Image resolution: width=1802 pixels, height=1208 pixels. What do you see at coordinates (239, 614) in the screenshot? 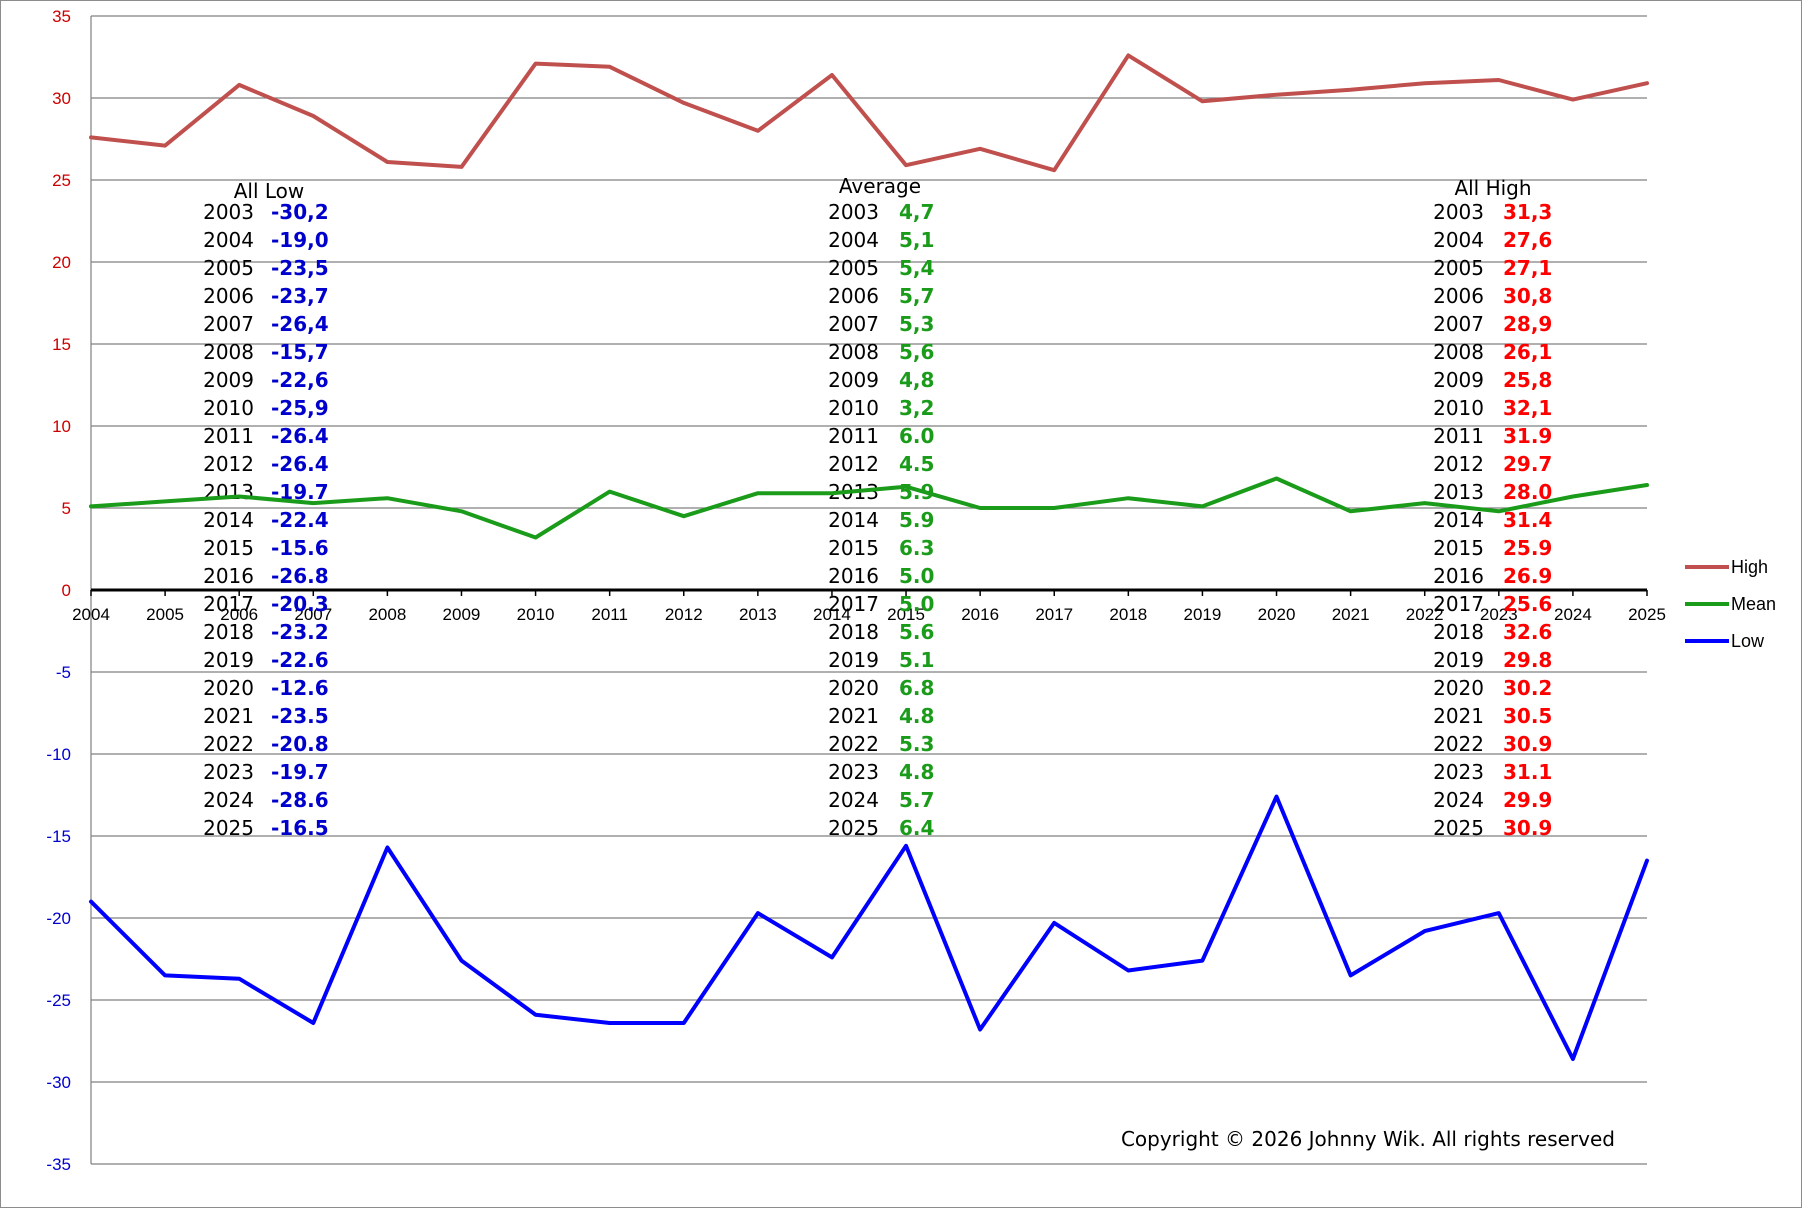
I see `x-tick-label: 2006` at bounding box center [239, 614].